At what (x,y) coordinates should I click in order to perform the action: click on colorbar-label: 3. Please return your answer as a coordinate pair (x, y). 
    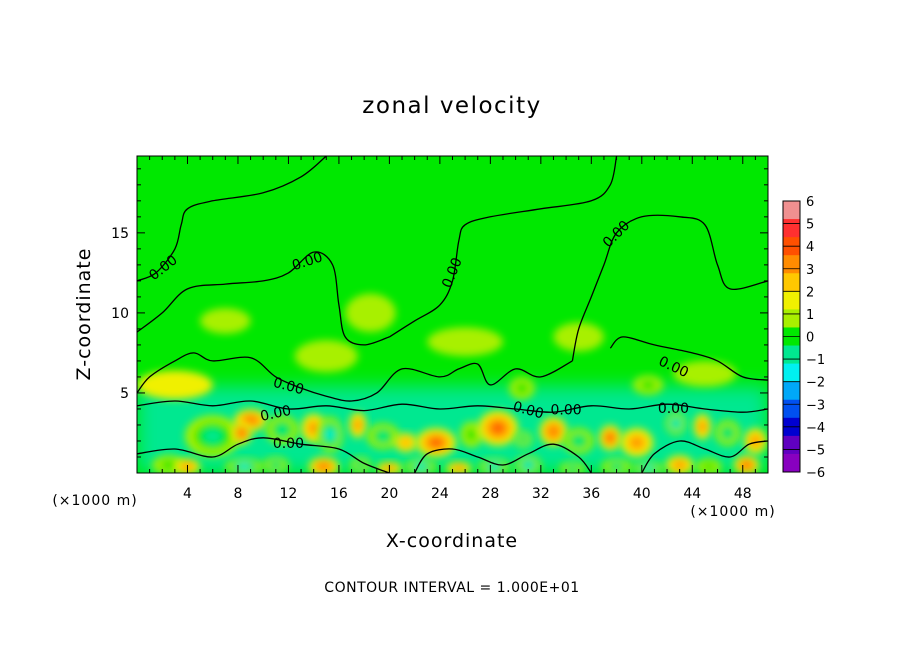
    Looking at the image, I should click on (810, 270).